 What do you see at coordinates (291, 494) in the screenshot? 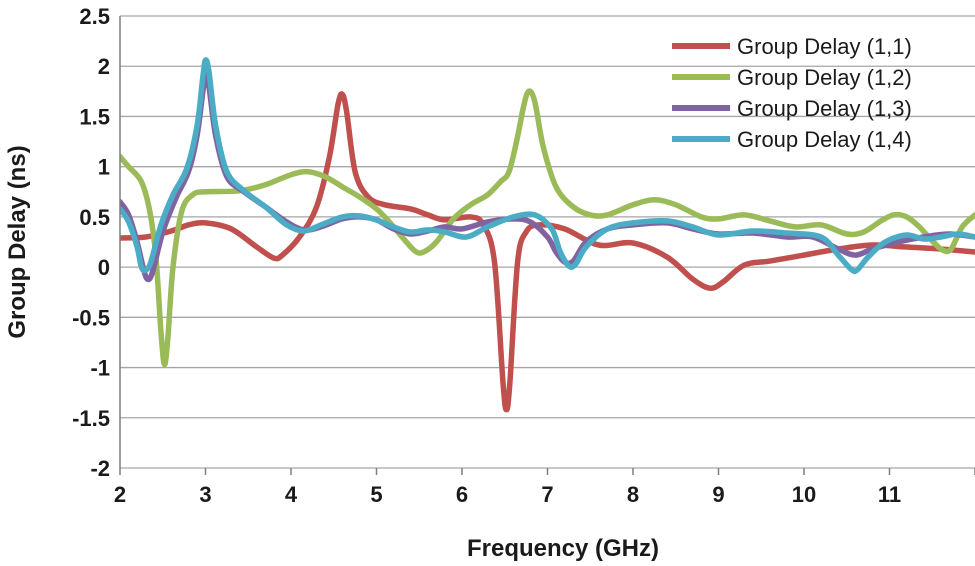
I see `x-tick-label: 4` at bounding box center [291, 494].